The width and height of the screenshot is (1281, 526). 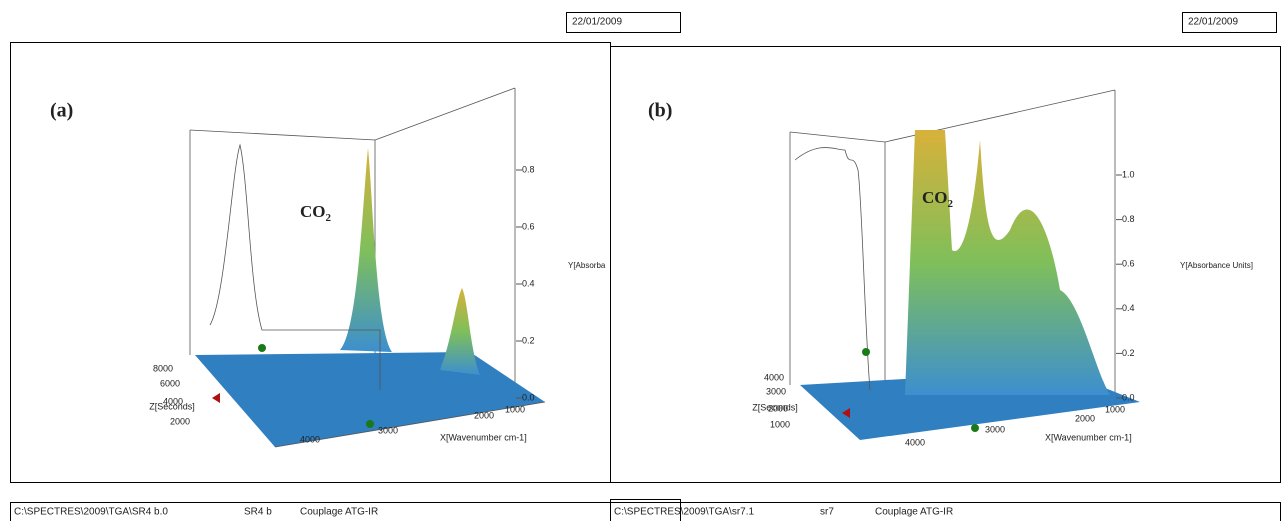 What do you see at coordinates (91, 512) in the screenshot?
I see `footer-text: C:\SPECTRES\2009\TGA\SR4 b.0` at bounding box center [91, 512].